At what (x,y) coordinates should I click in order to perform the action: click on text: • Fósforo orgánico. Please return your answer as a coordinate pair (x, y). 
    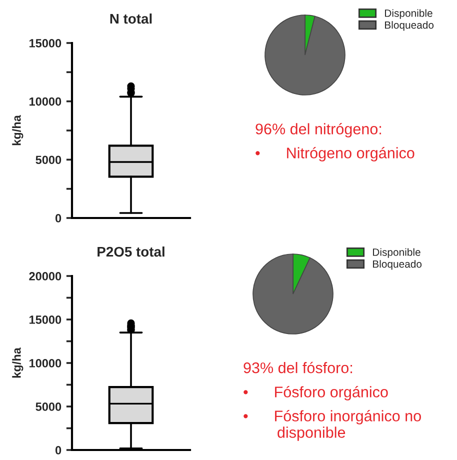
    Looking at the image, I should click on (316, 393).